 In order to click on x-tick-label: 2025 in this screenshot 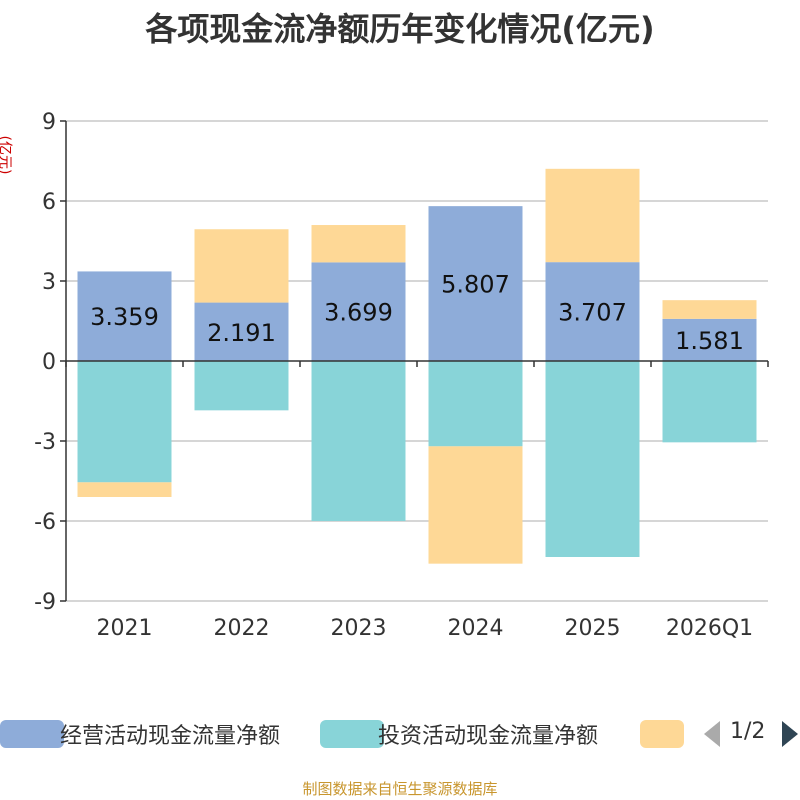, I will do `click(593, 628)`.